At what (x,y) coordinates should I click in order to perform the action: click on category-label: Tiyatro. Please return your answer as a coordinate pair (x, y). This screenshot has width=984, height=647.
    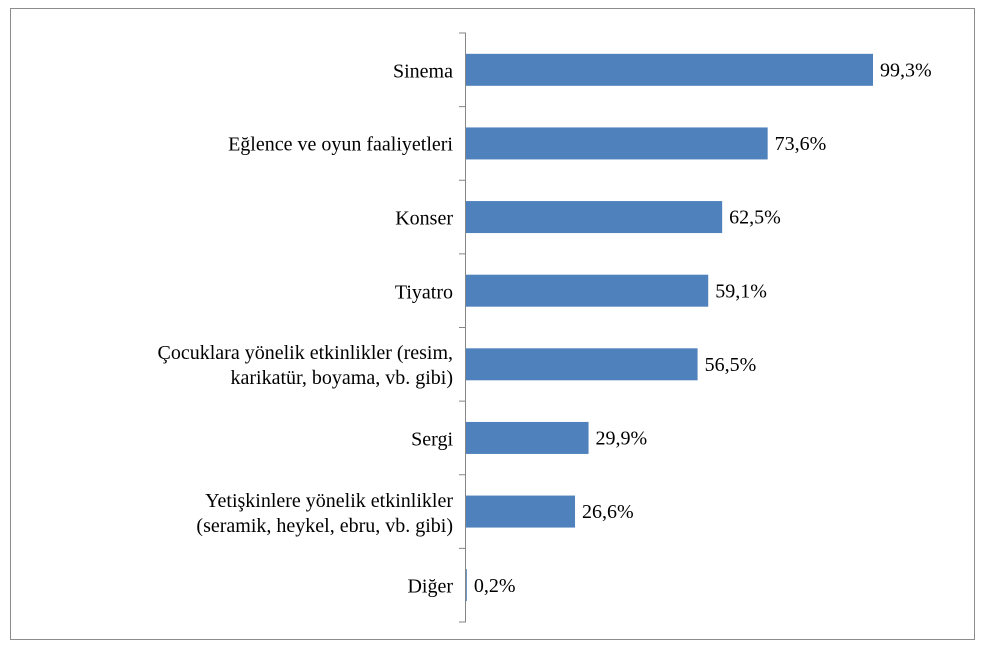
    Looking at the image, I should click on (423, 292).